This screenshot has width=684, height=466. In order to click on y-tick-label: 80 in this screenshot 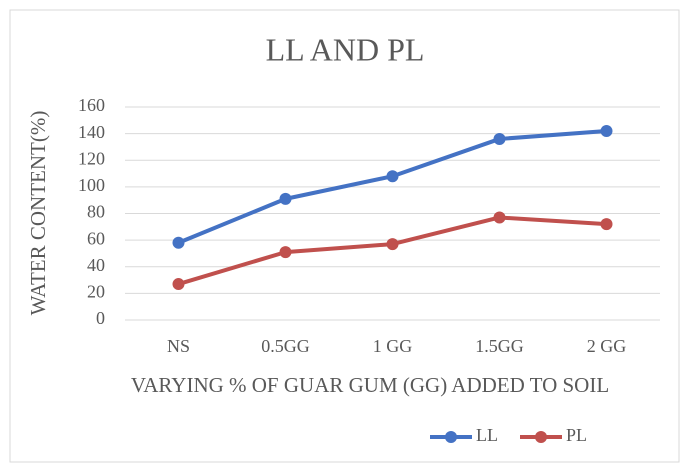, I will do `click(96, 212)`.